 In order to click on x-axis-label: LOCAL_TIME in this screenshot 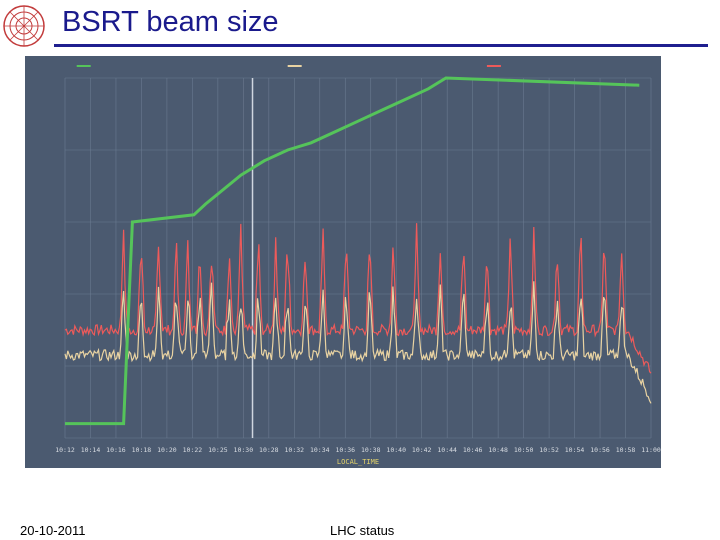, I will do `click(358, 462)`.